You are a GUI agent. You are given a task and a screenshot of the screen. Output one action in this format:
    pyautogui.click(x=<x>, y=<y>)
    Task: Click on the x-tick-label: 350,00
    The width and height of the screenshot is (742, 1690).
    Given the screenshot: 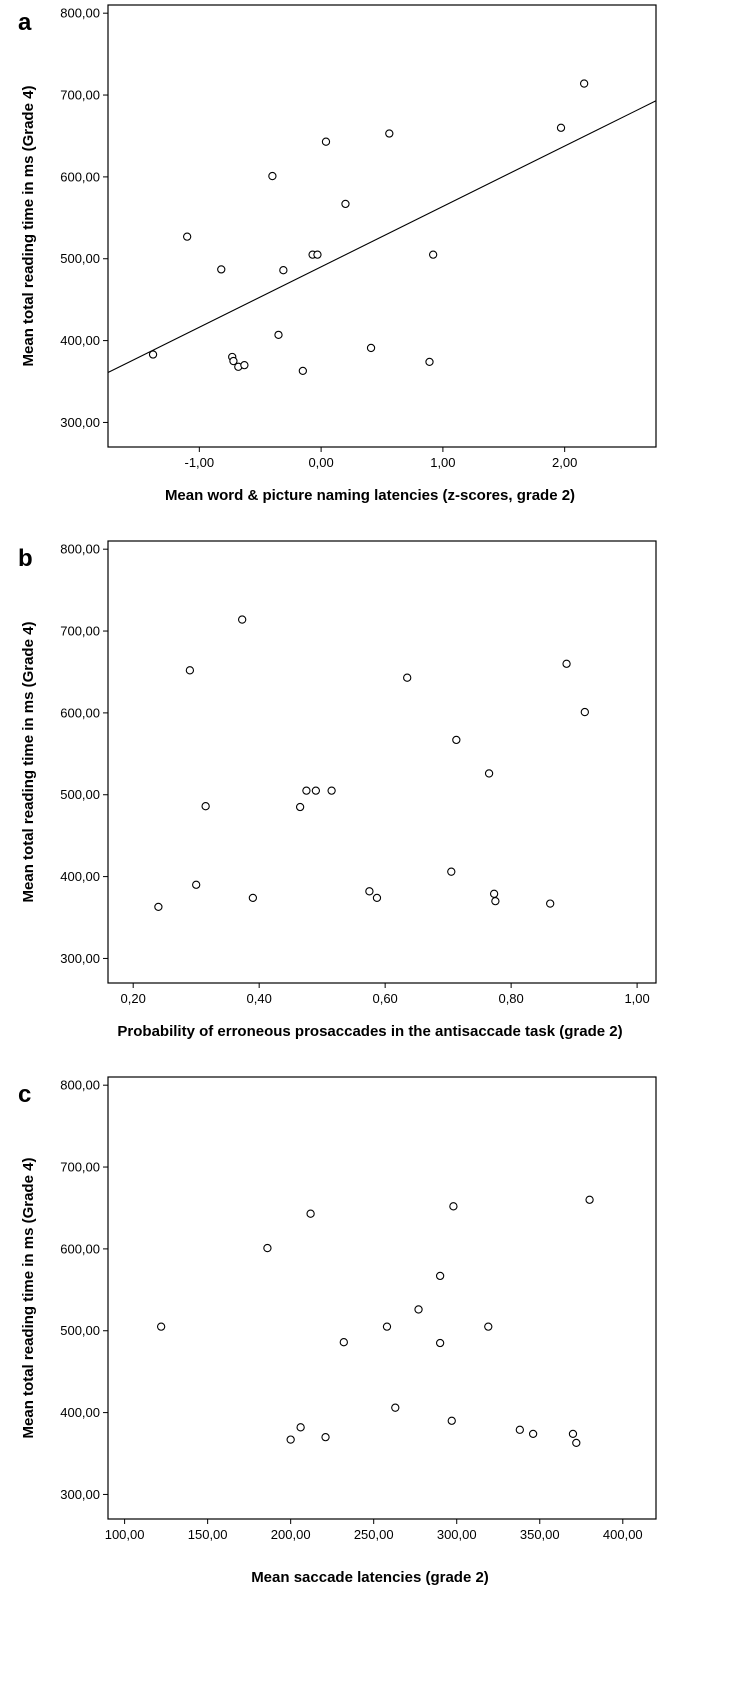 What is the action you would take?
    pyautogui.click(x=540, y=1534)
    